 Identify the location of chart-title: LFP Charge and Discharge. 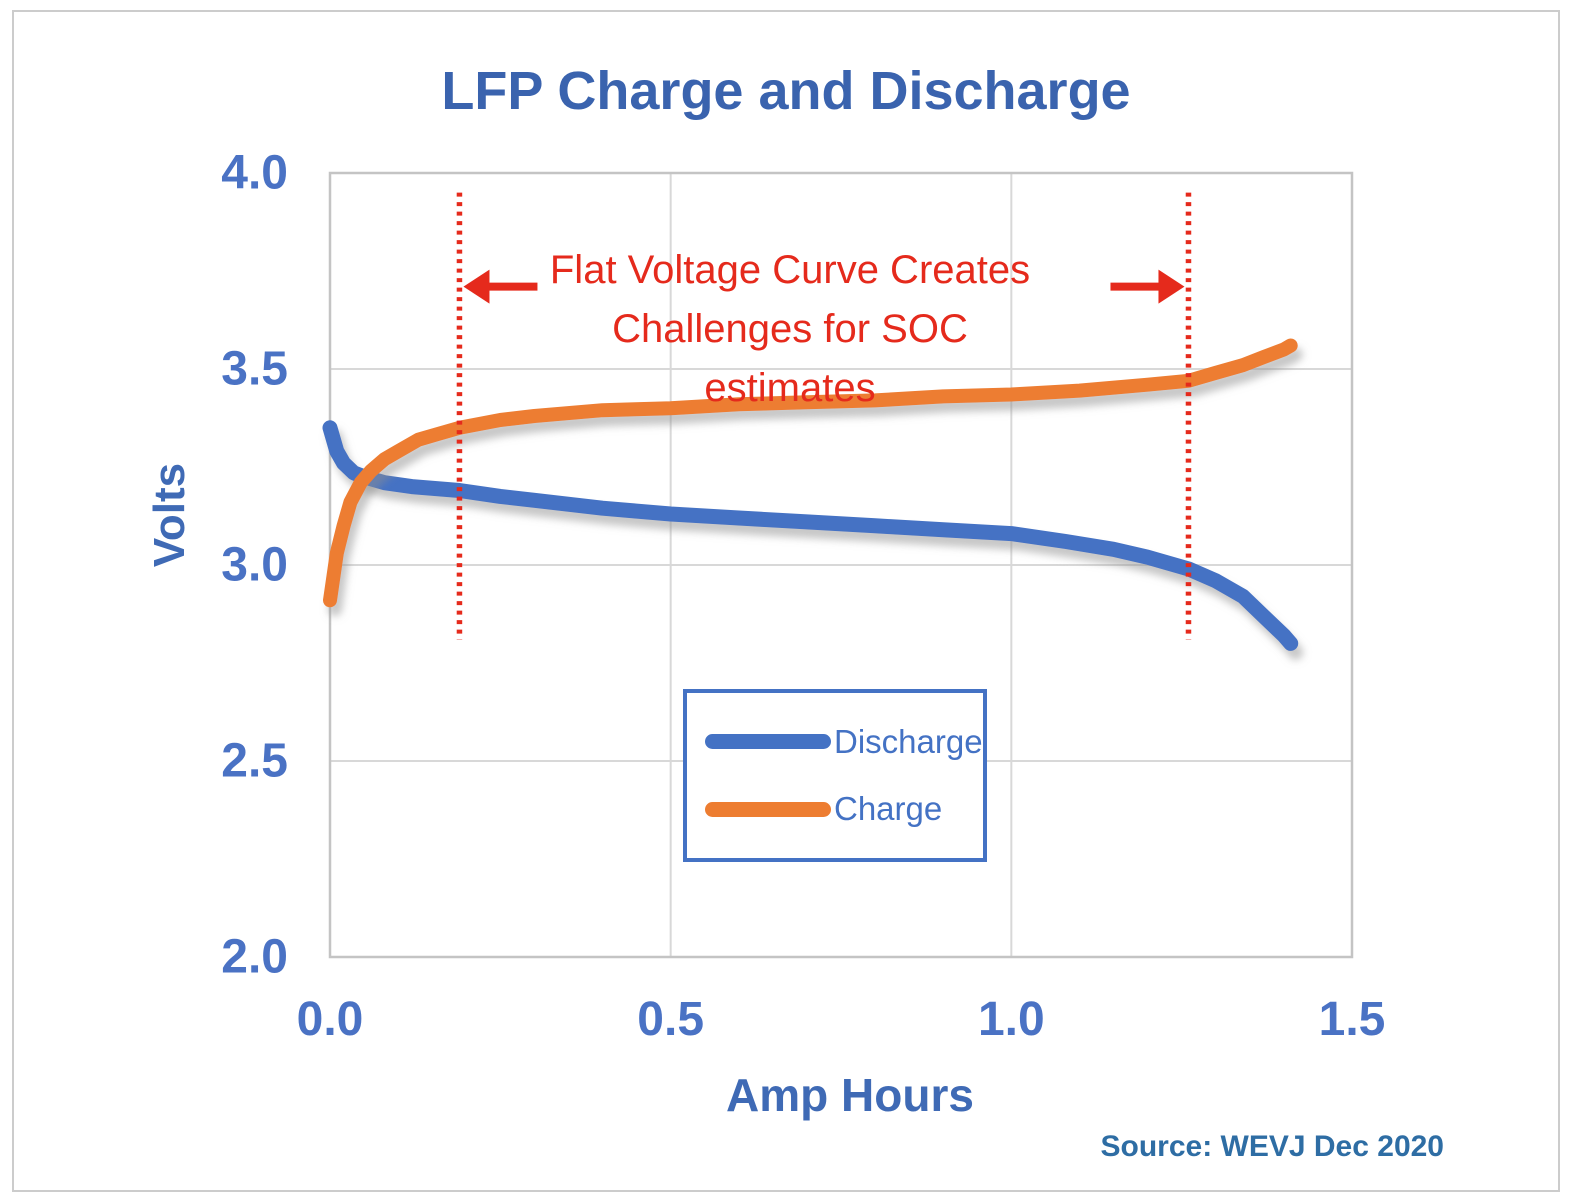
(786, 91).